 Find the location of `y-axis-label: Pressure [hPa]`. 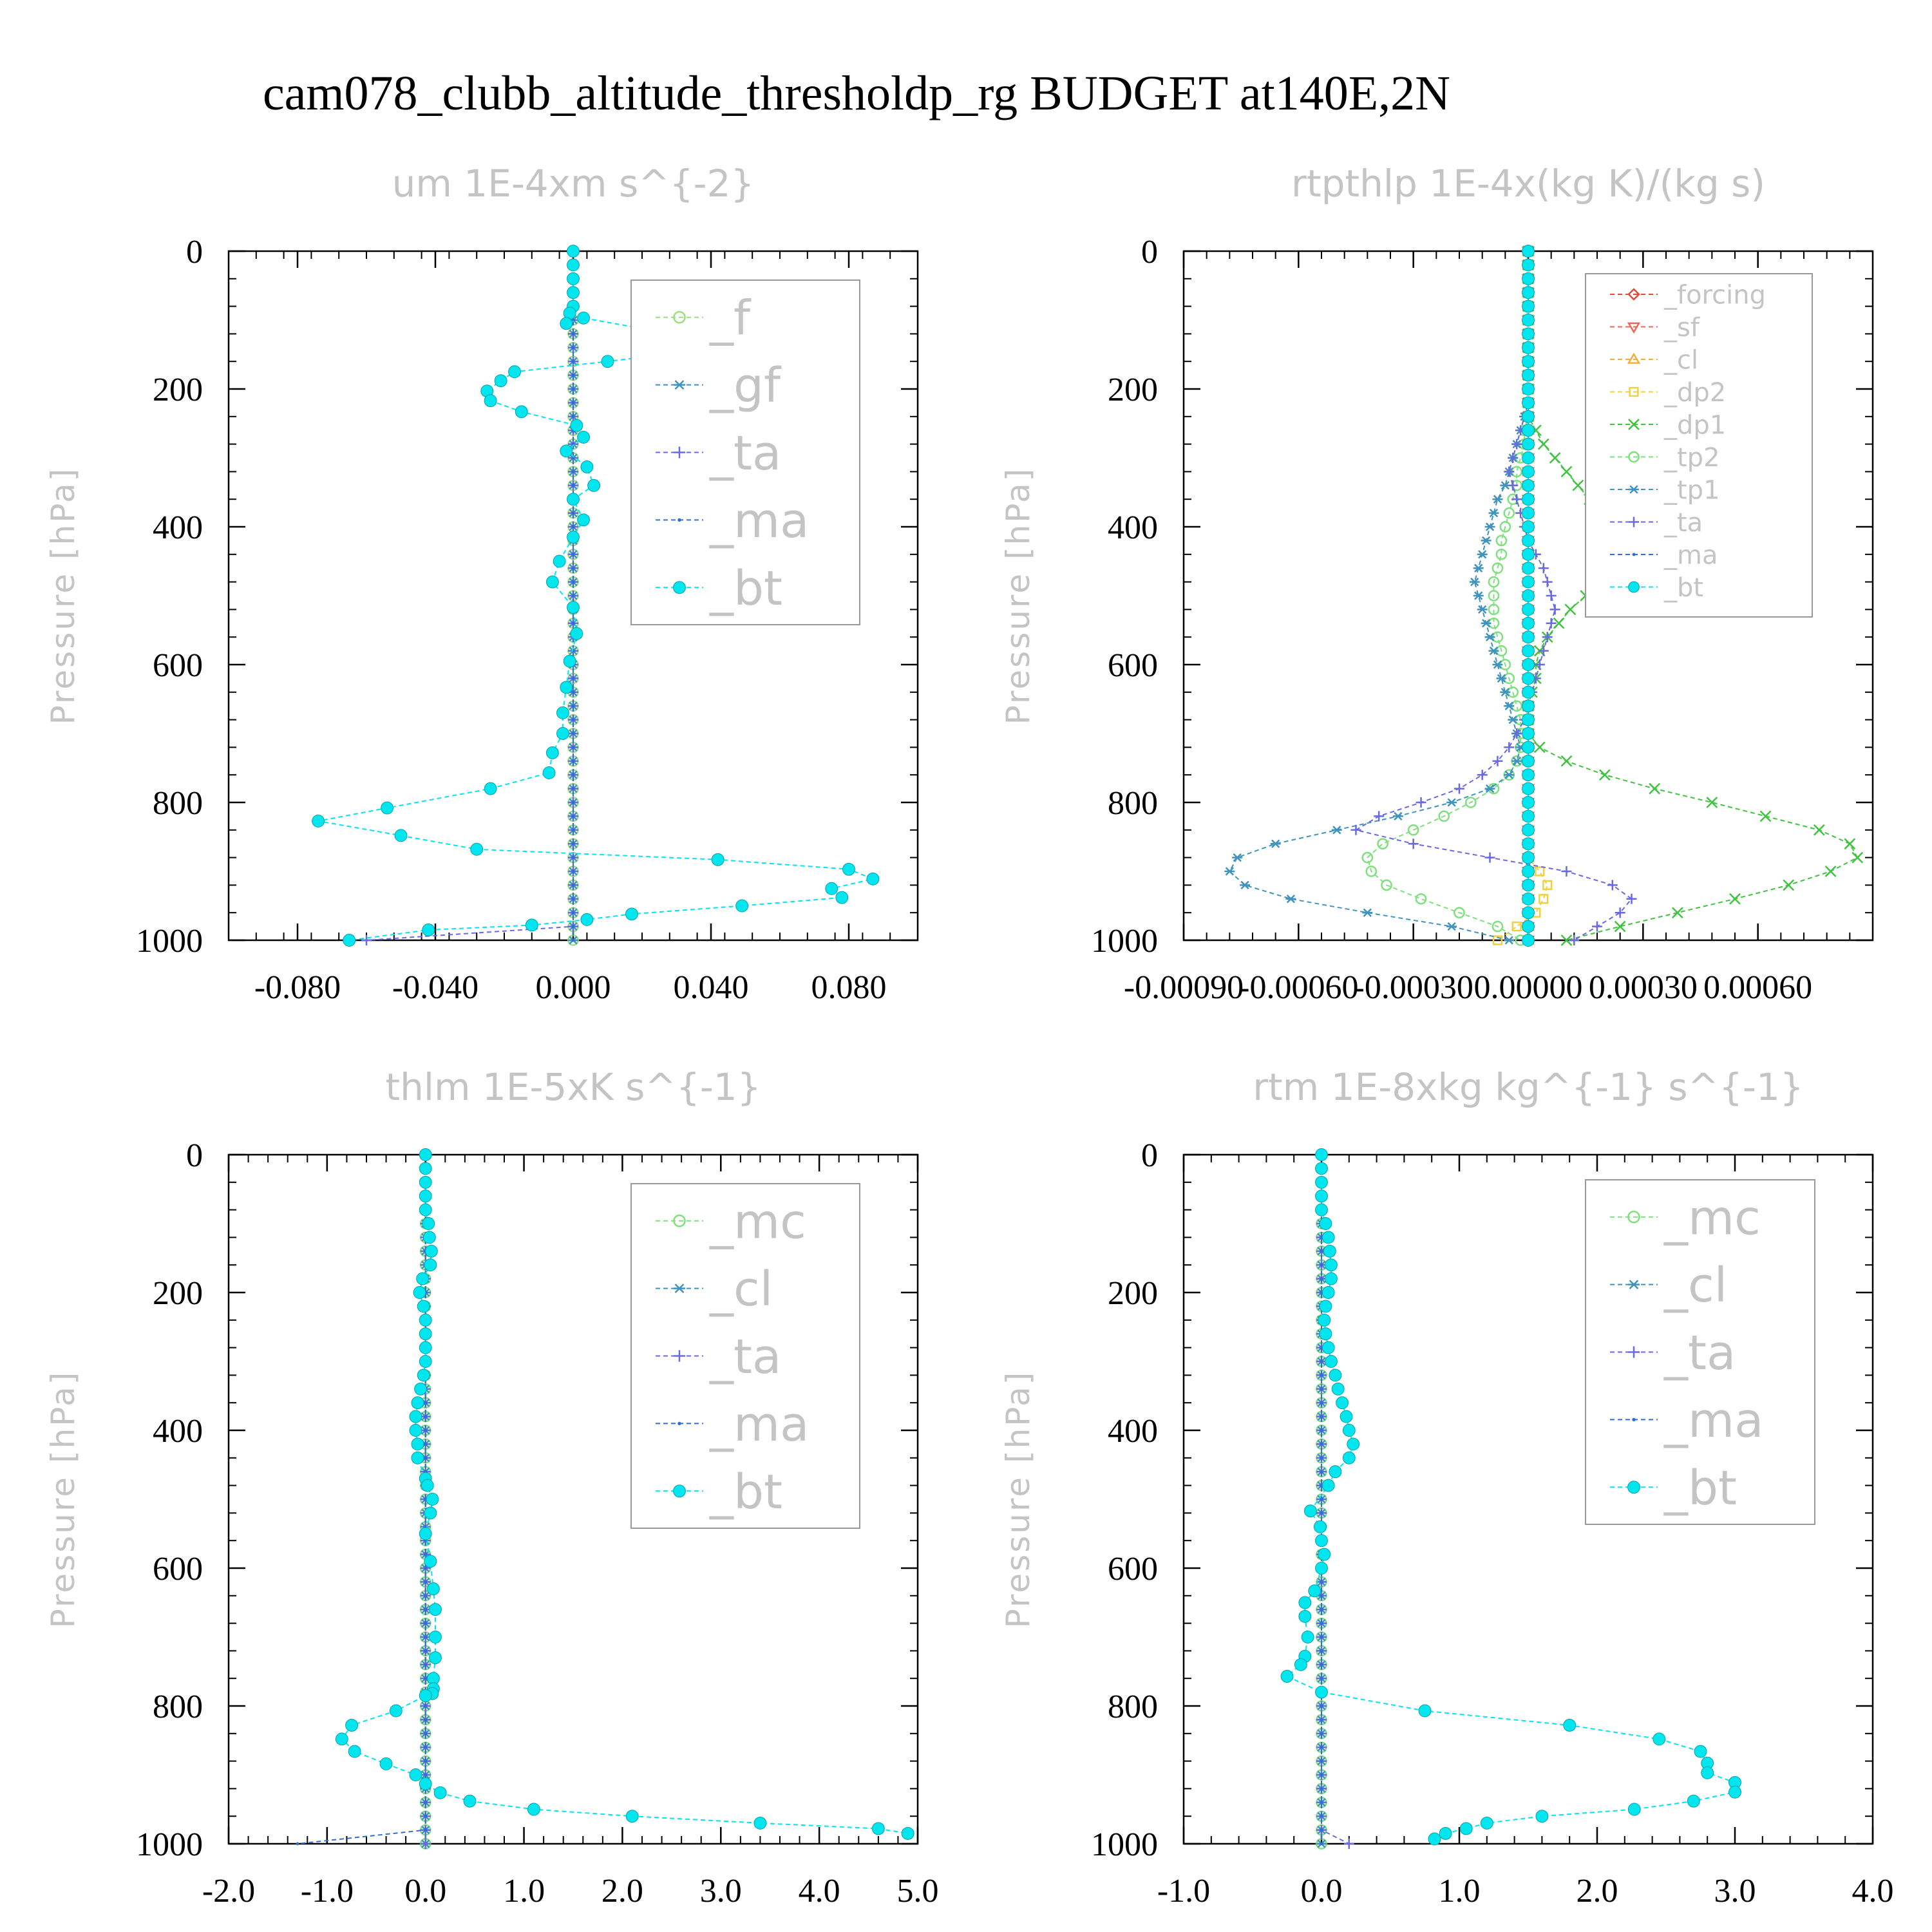

y-axis-label: Pressure [hPa] is located at coordinates (1018, 1500).